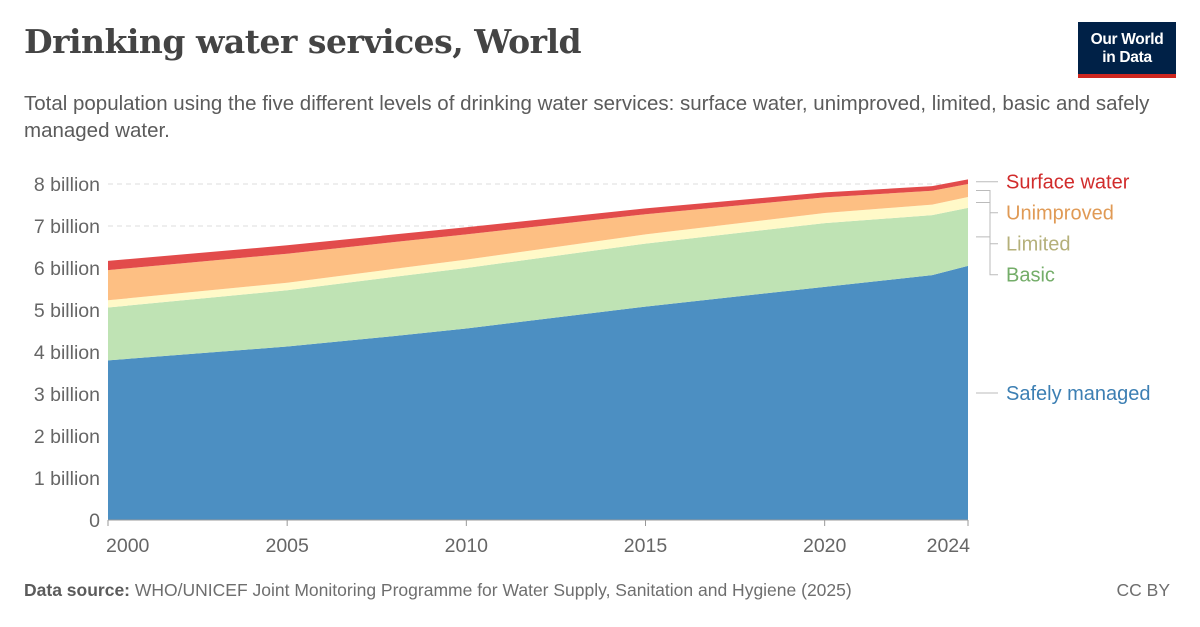  What do you see at coordinates (538, 225) in the screenshot?
I see `area-surface-water` at bounding box center [538, 225].